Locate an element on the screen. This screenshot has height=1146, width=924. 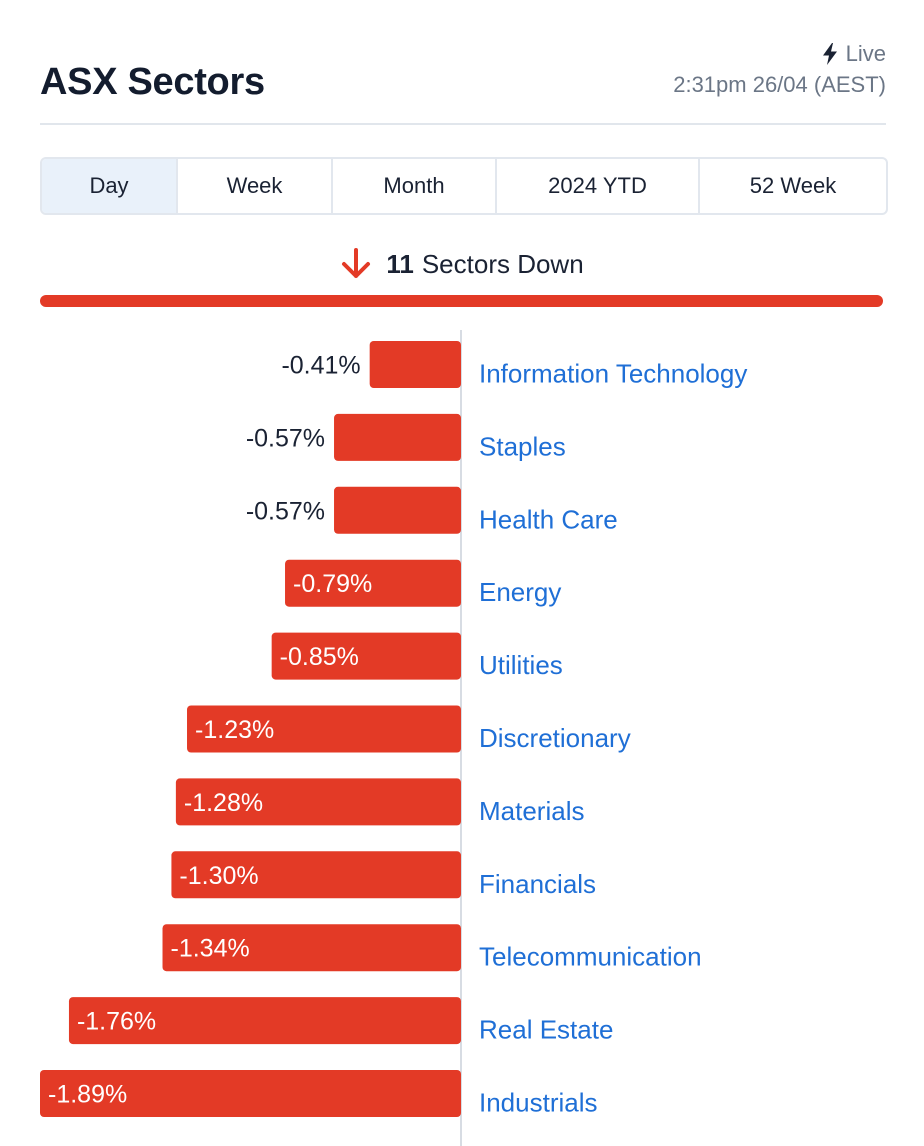
sectors-down-count: 11 is located at coordinates (400, 263).